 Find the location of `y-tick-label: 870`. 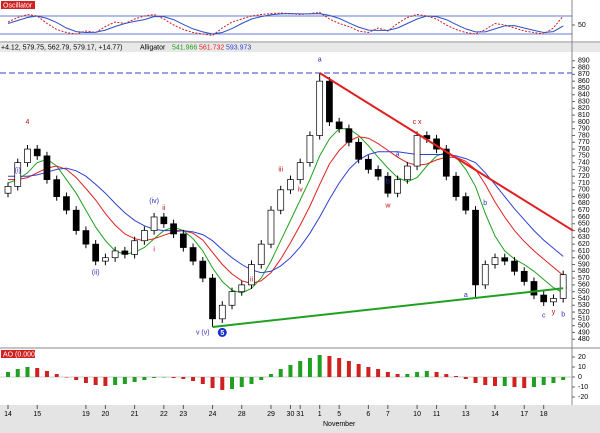

y-tick-label: 870 is located at coordinates (584, 74).